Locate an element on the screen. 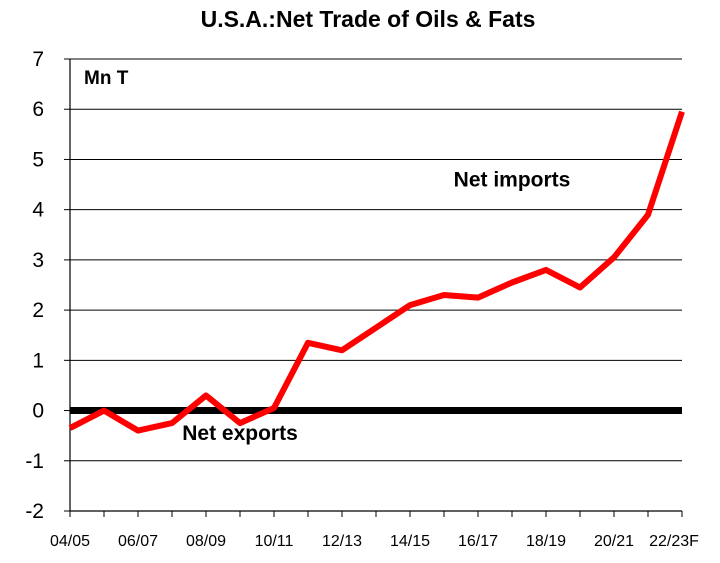  chart-title: U.S.A.:Net Trade of Oils & Fats is located at coordinates (368, 19).